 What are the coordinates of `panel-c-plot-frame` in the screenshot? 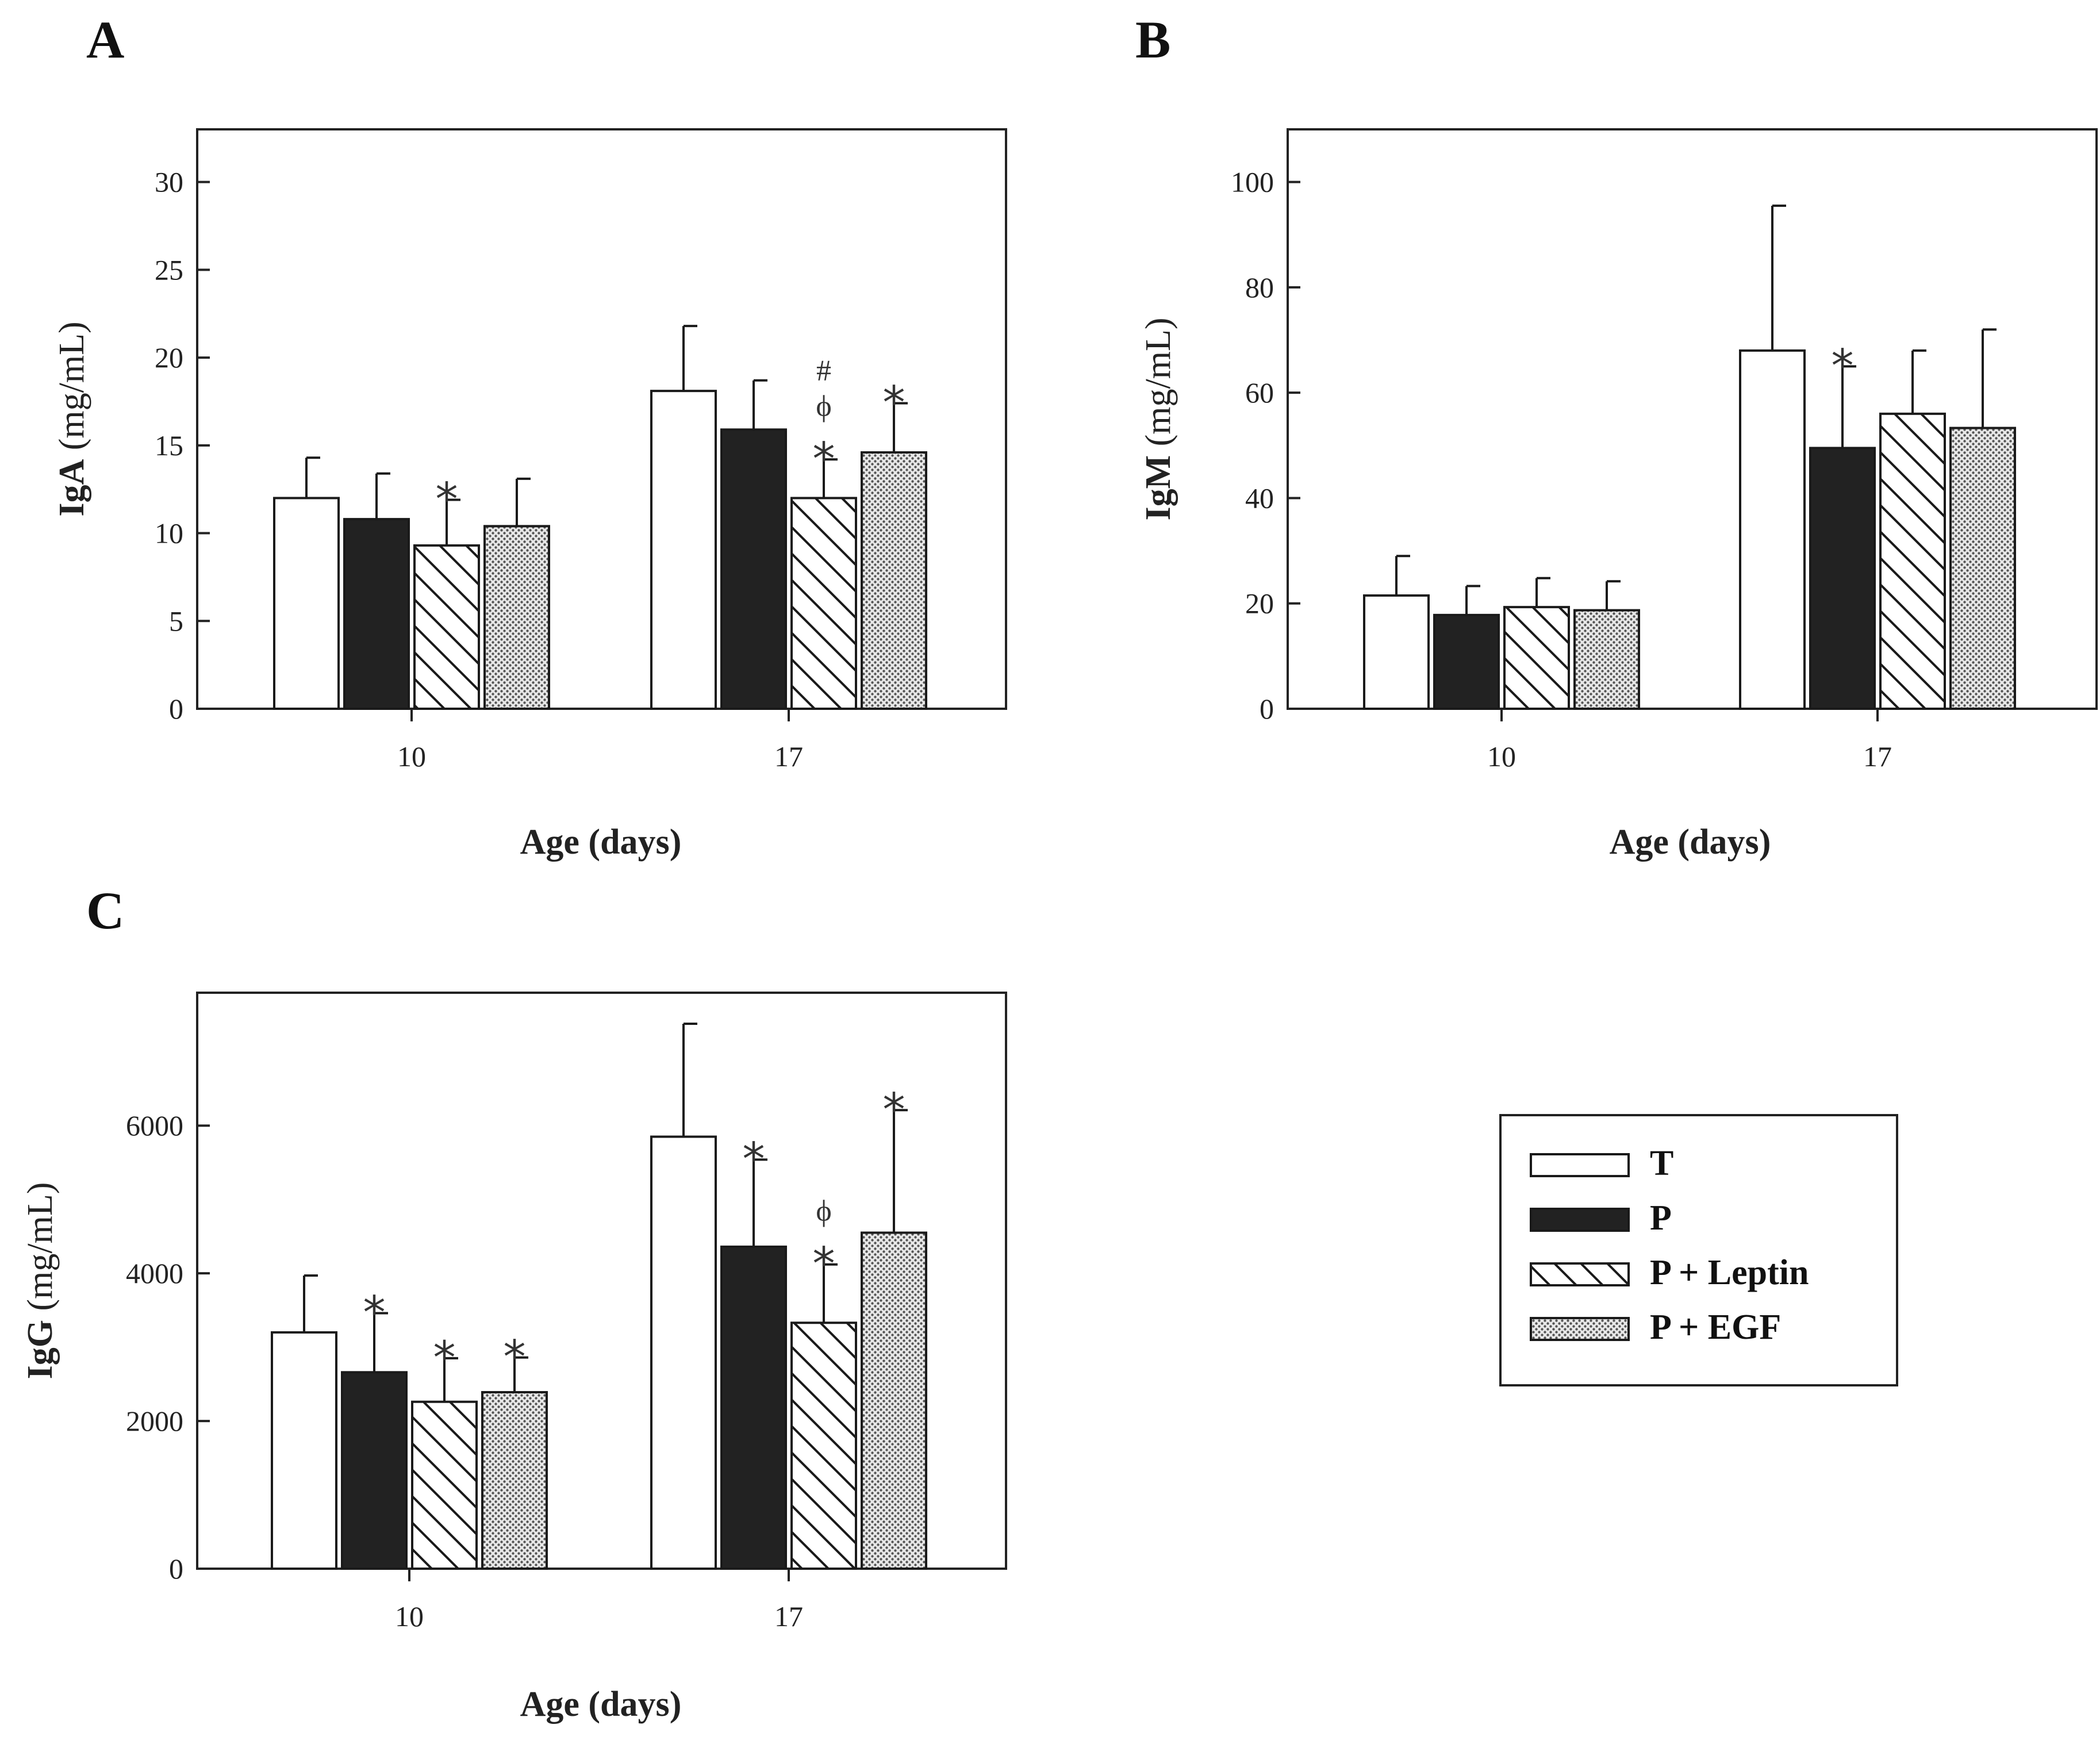 It's located at (601, 1281).